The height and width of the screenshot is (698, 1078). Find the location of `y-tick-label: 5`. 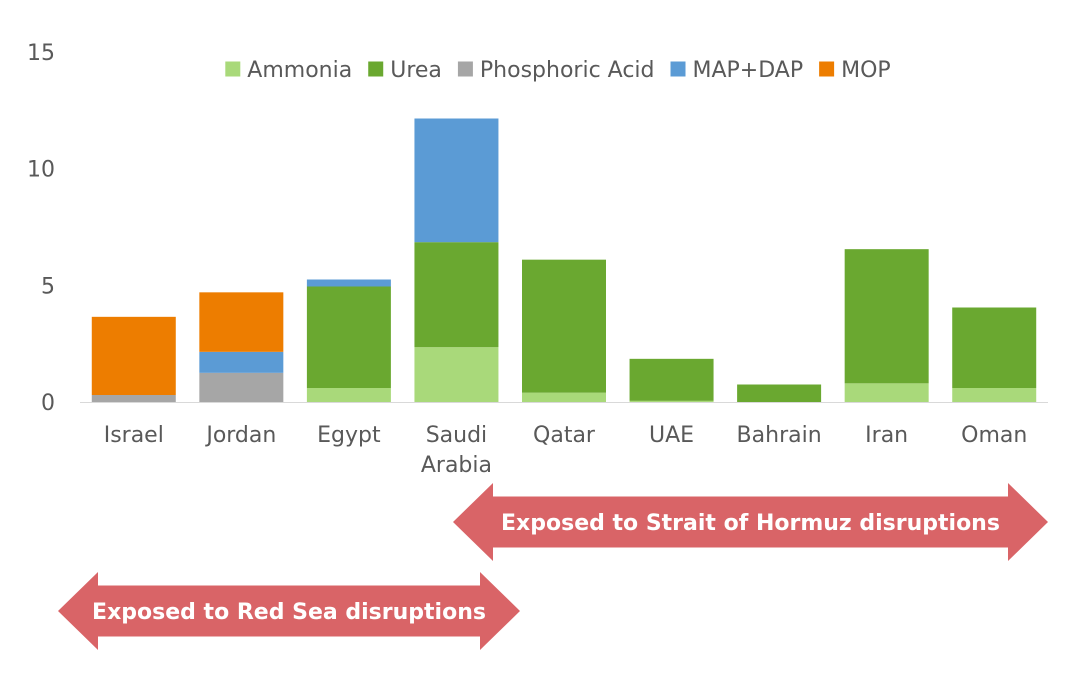

y-tick-label: 5 is located at coordinates (48, 286).